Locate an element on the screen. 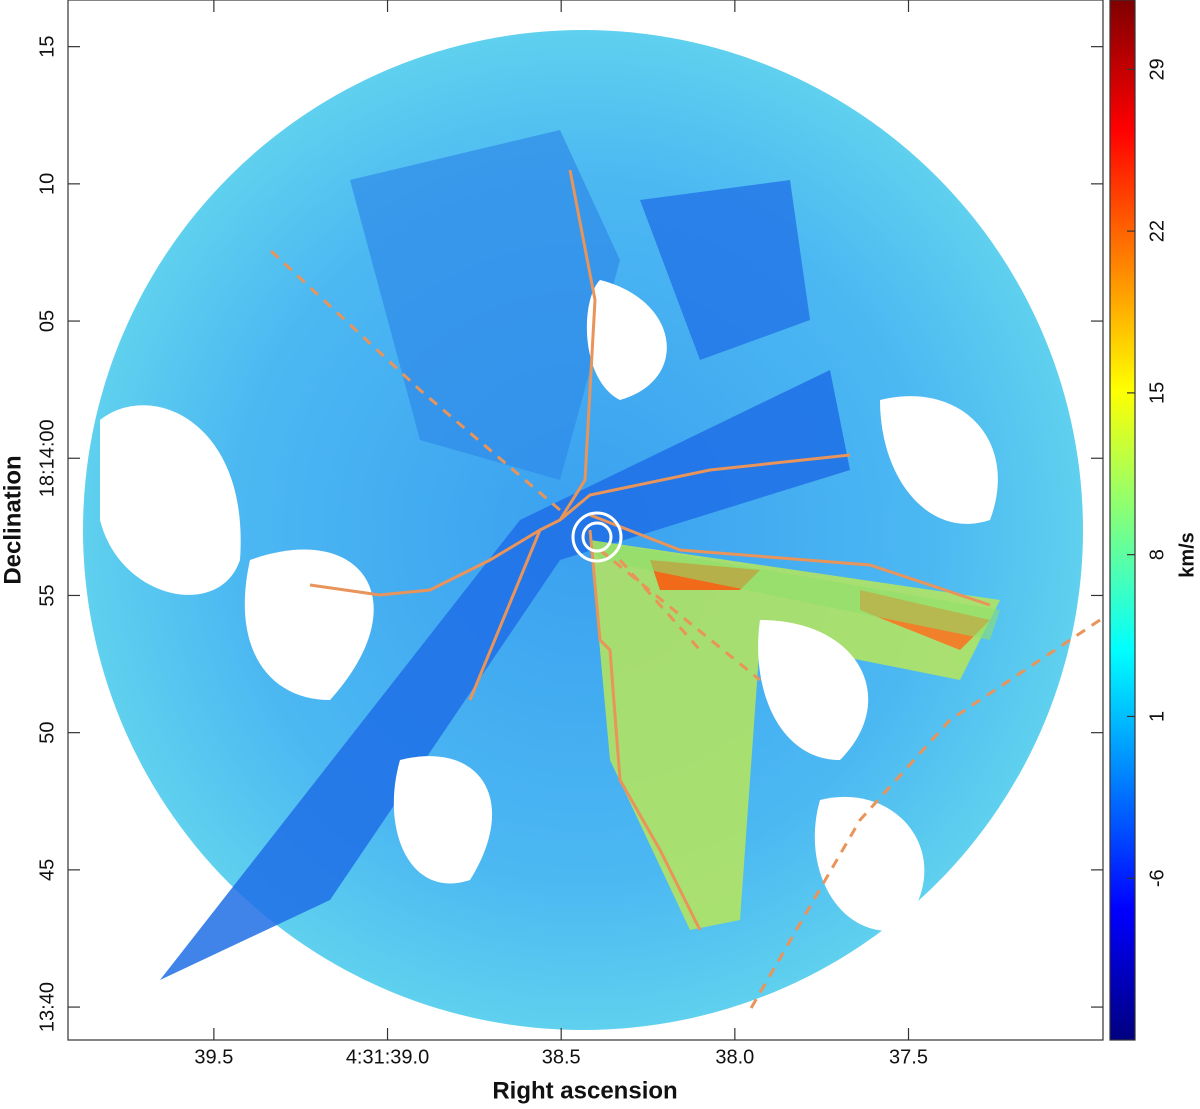  x-tick-label: 37.5 is located at coordinates (908, 1057).